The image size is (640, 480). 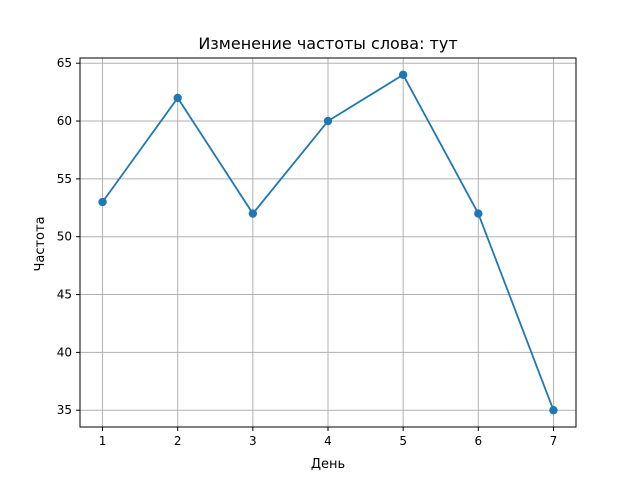 I want to click on y-tick-label: 50, so click(x=64, y=237).